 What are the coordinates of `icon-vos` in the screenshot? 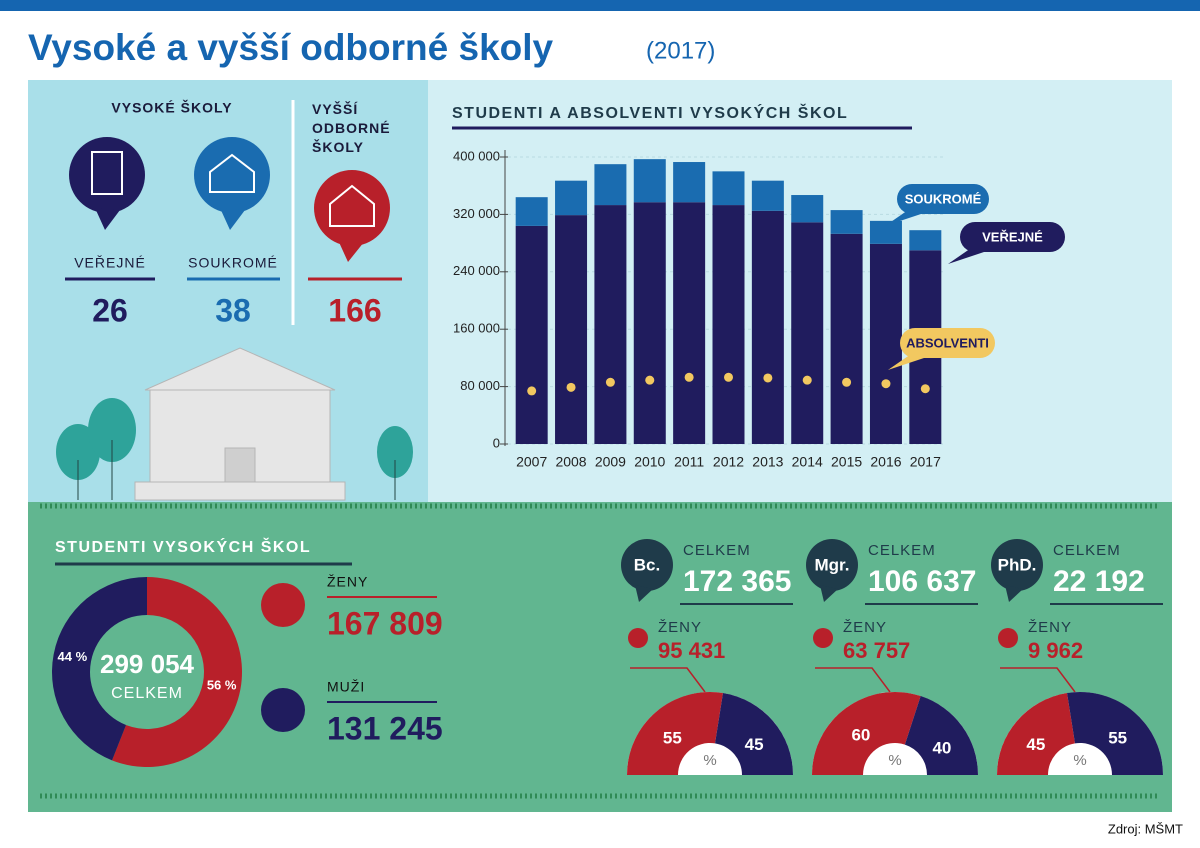 It's located at (352, 216).